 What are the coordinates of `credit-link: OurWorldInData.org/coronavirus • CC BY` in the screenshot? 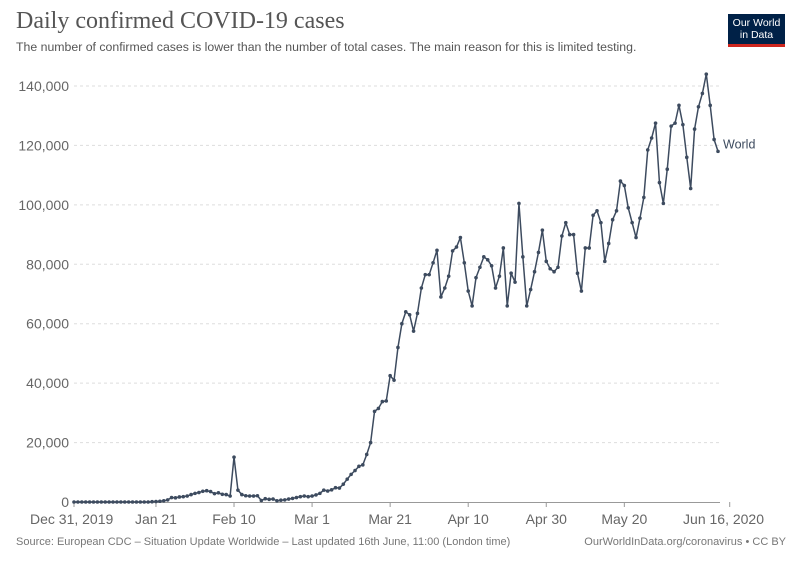 It's located at (685, 542).